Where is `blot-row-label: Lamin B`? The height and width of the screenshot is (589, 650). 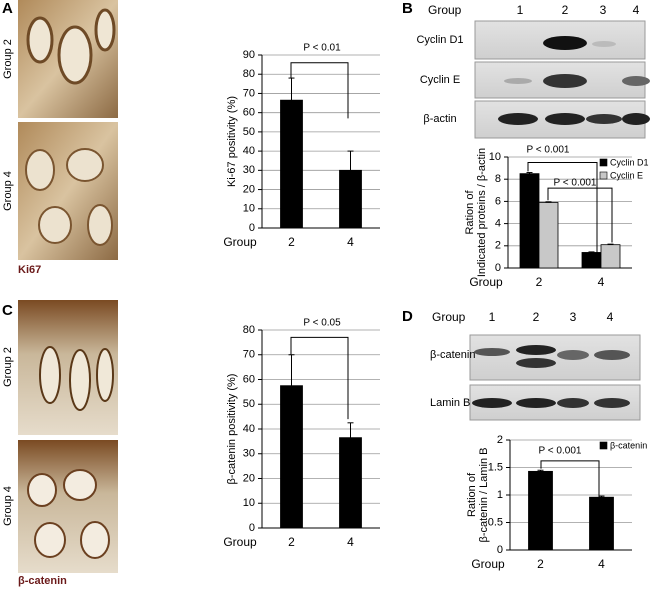 blot-row-label: Lamin B is located at coordinates (450, 403).